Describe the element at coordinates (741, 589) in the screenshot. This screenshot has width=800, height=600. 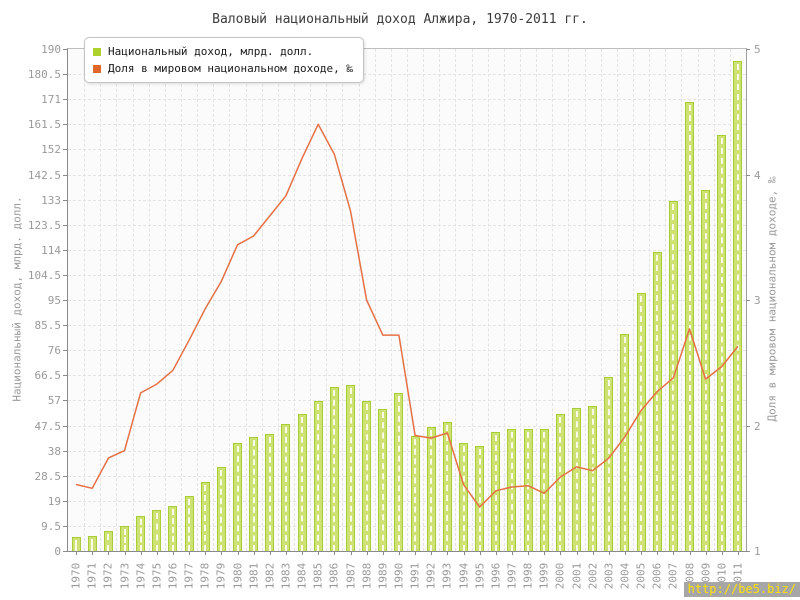
I see `watermark-link: http://be5.biz/` at that location.